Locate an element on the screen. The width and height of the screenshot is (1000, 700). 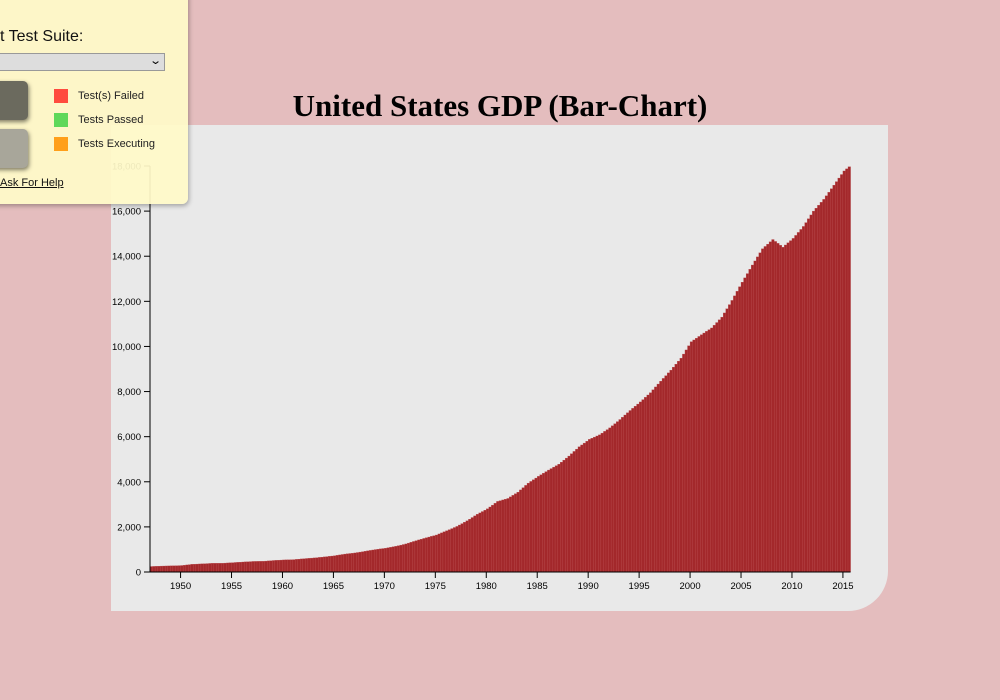
secondary-button is located at coordinates (14, 148).